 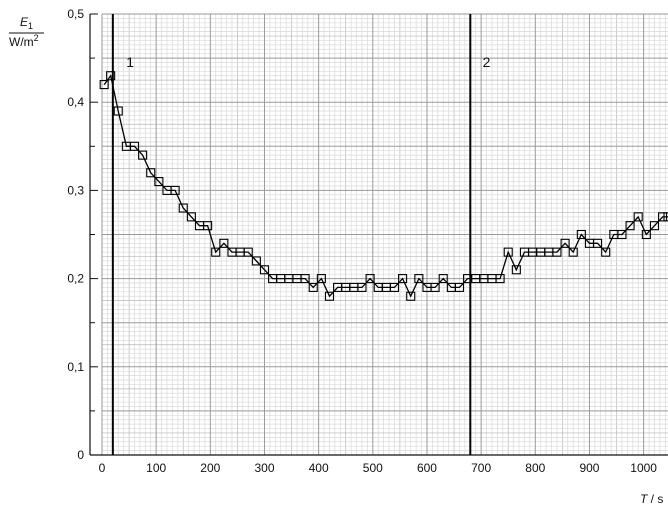 What do you see at coordinates (481, 468) in the screenshot?
I see `x-tick-label: 700` at bounding box center [481, 468].